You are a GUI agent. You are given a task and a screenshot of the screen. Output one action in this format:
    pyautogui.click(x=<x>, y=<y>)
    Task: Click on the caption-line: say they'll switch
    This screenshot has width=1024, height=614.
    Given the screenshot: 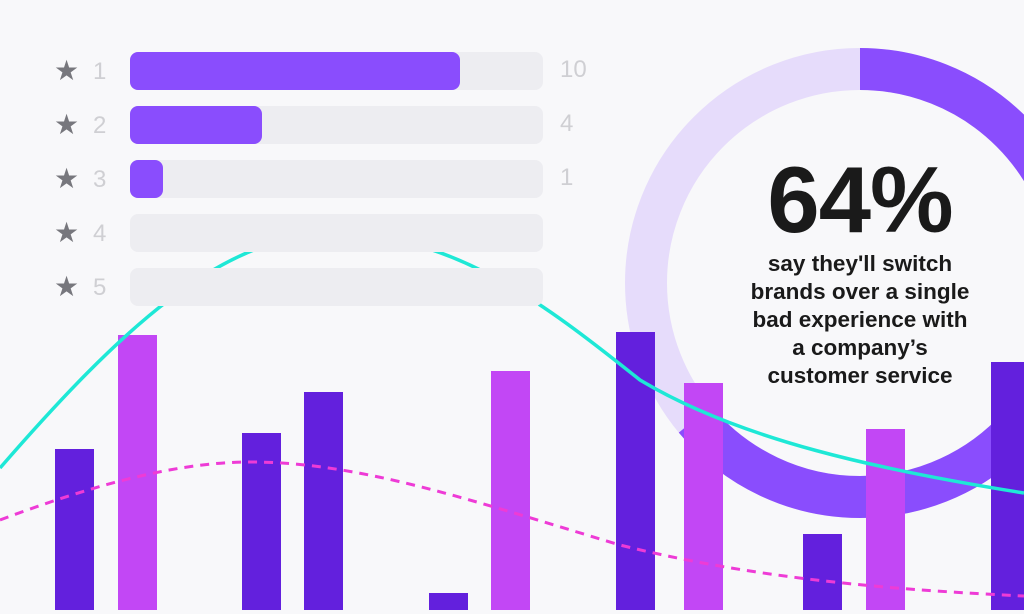 What is the action you would take?
    pyautogui.click(x=860, y=263)
    